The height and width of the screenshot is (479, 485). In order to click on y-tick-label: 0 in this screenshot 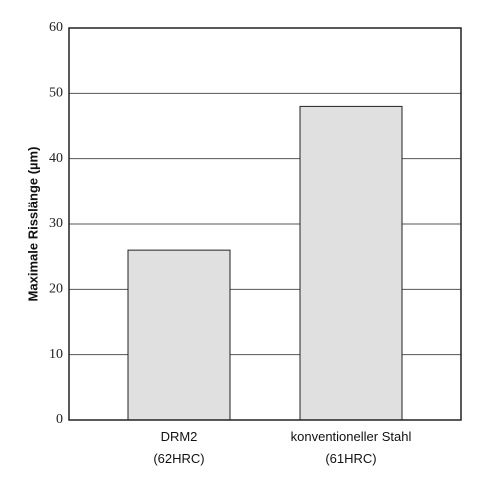, I will do `click(59, 419)`.